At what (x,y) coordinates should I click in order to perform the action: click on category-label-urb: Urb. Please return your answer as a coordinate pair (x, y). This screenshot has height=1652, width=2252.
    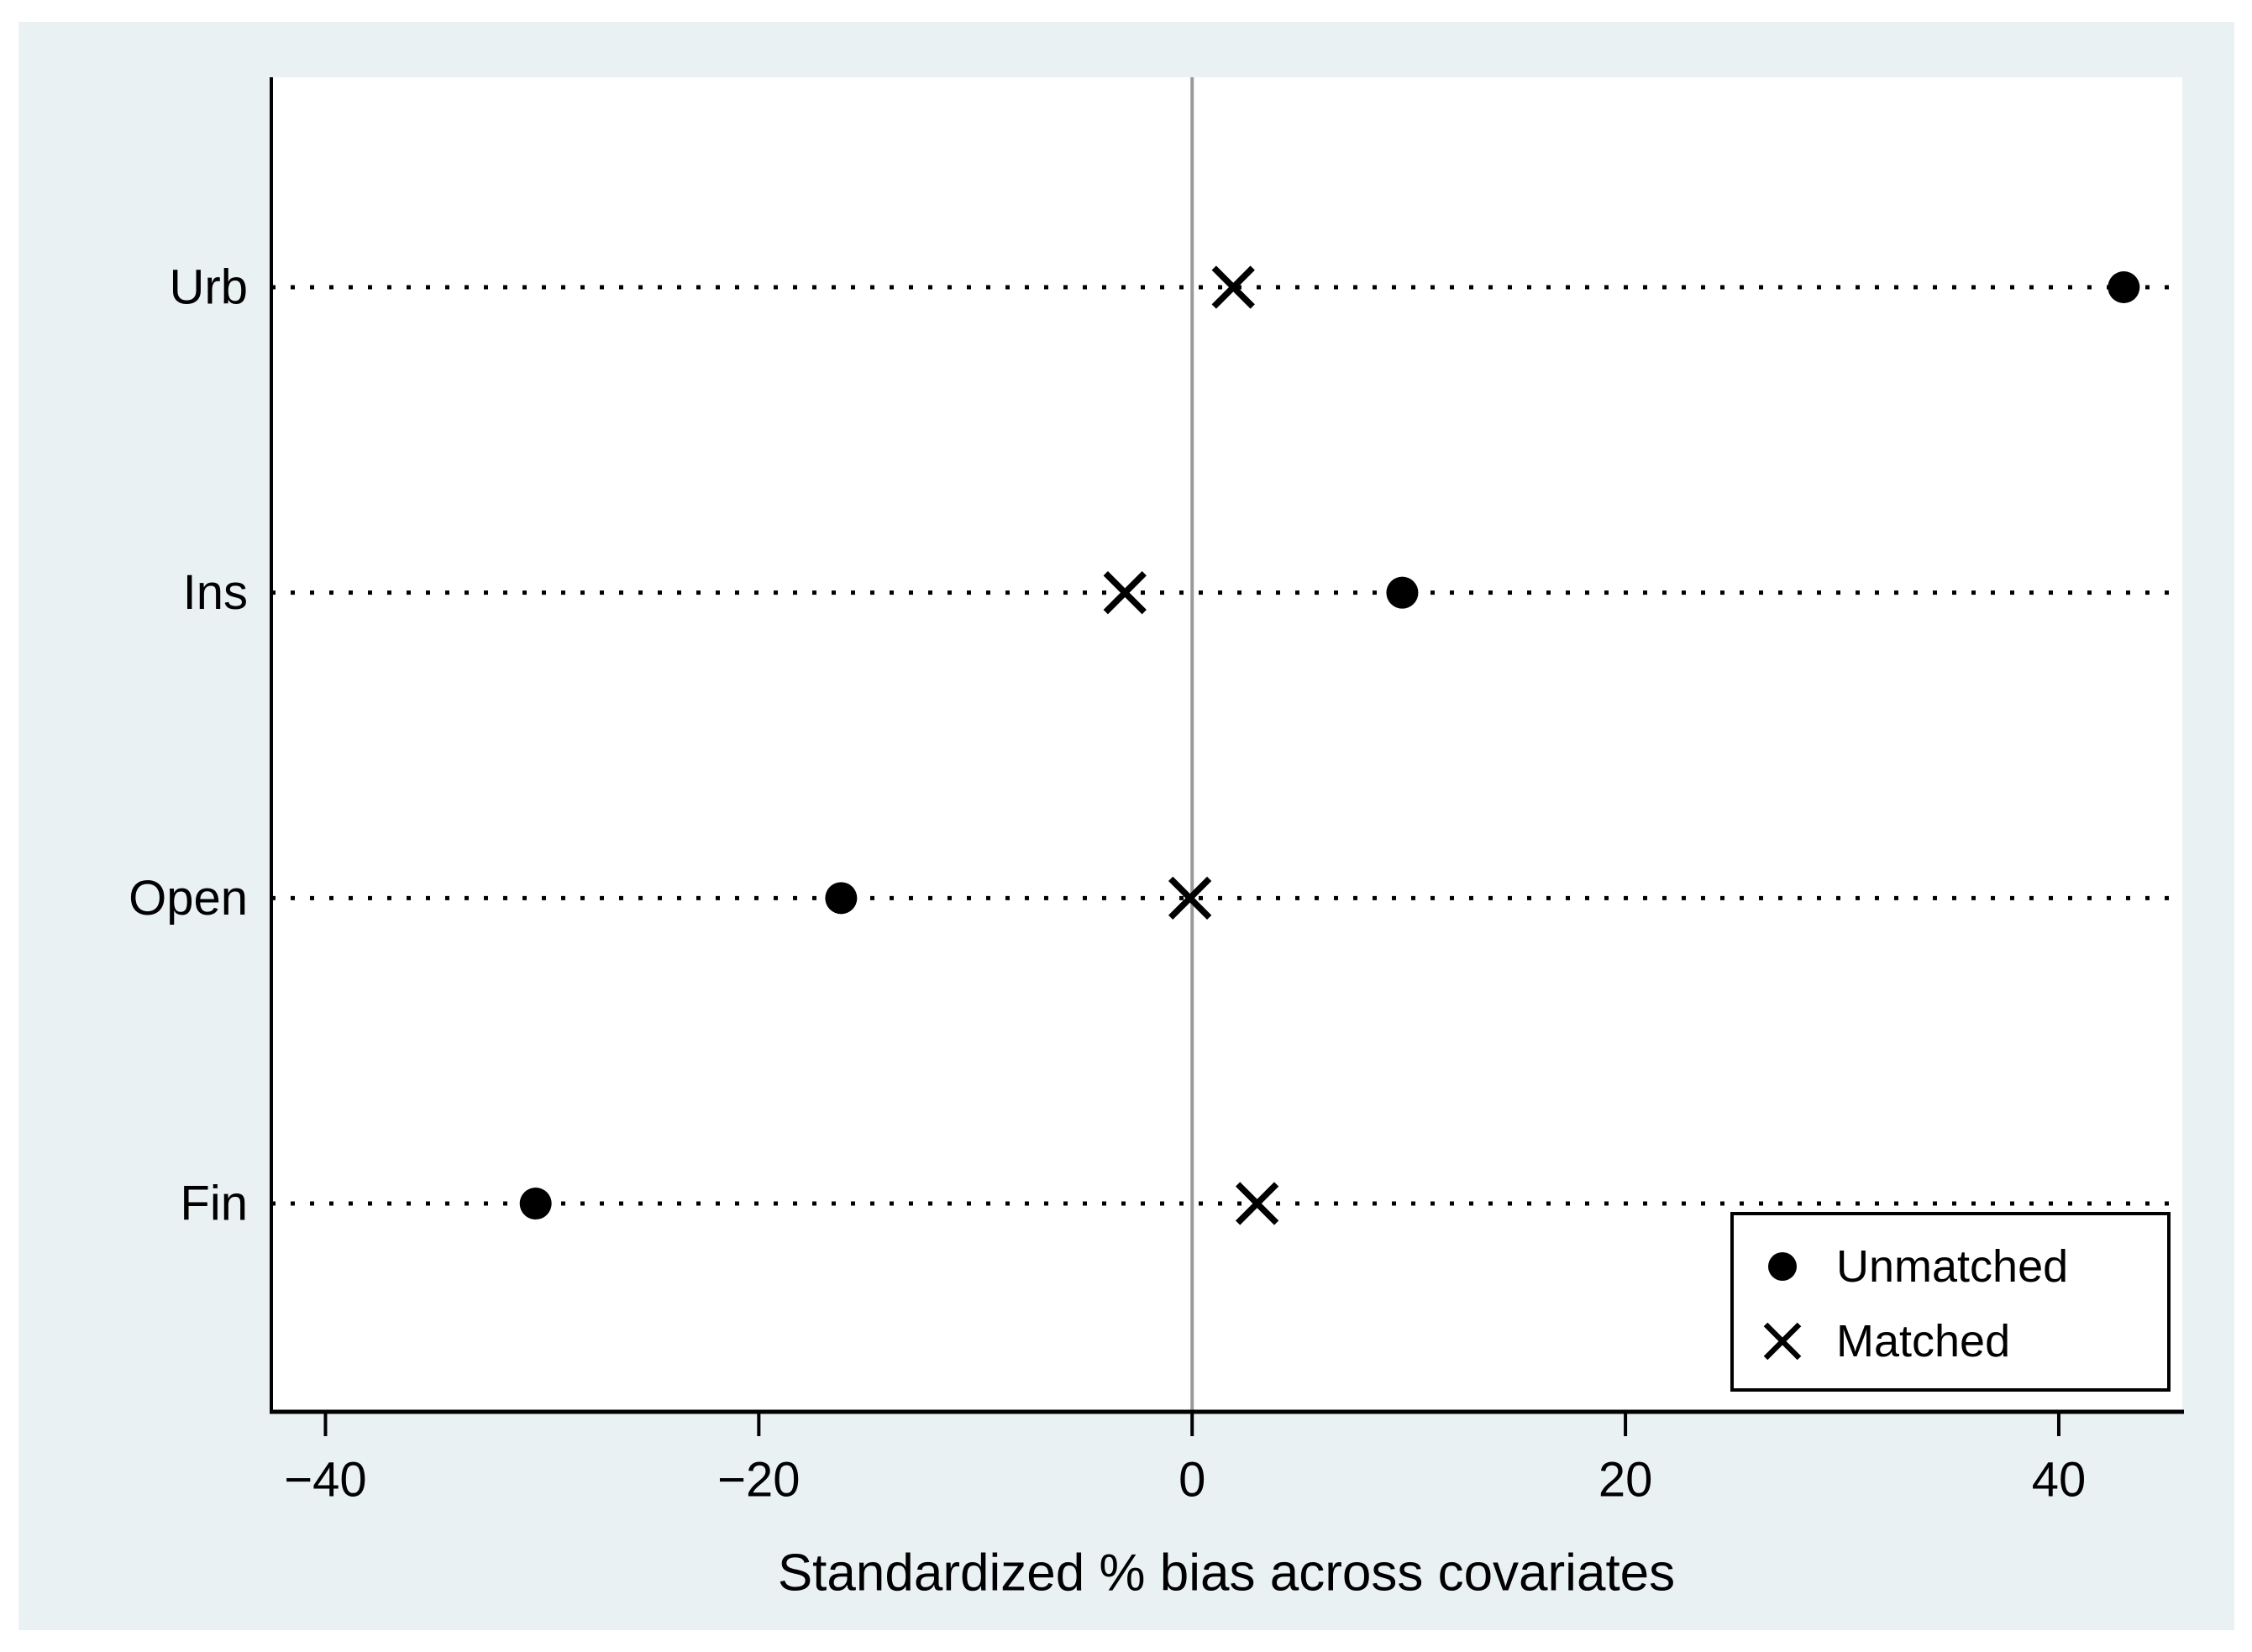
    Looking at the image, I should click on (209, 287).